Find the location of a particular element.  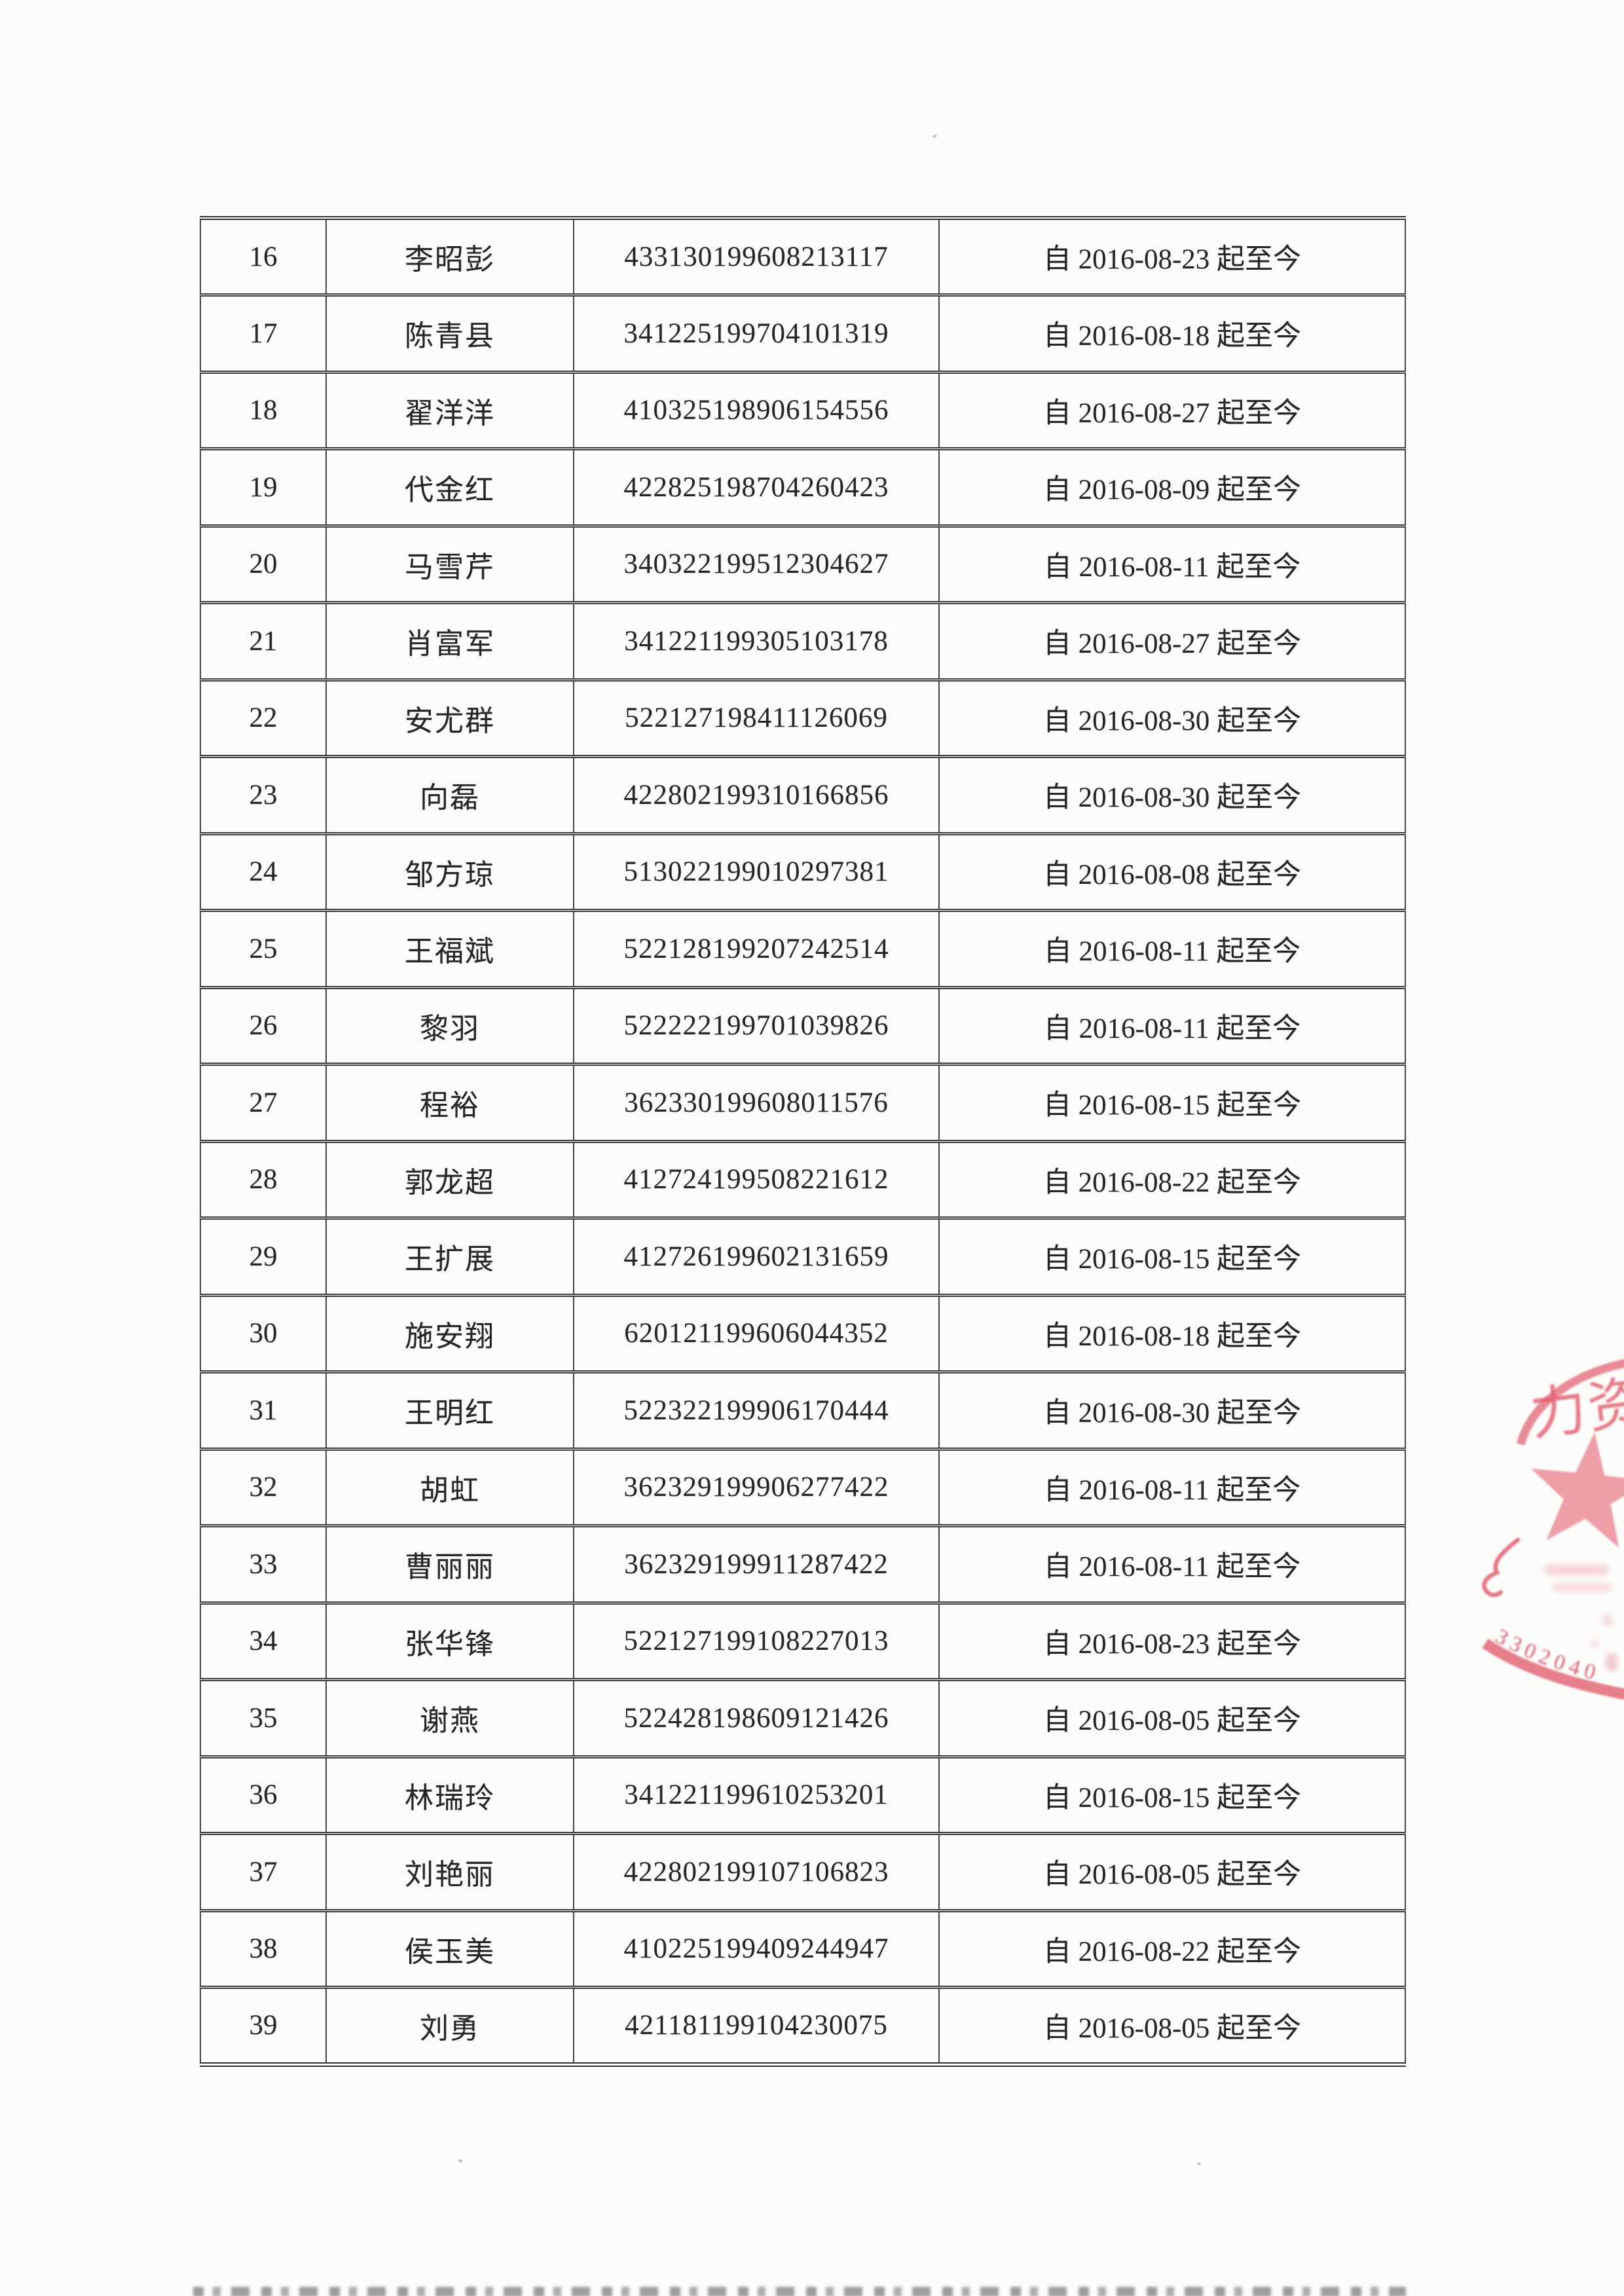

cell-row-number: 36 is located at coordinates (263, 1795).